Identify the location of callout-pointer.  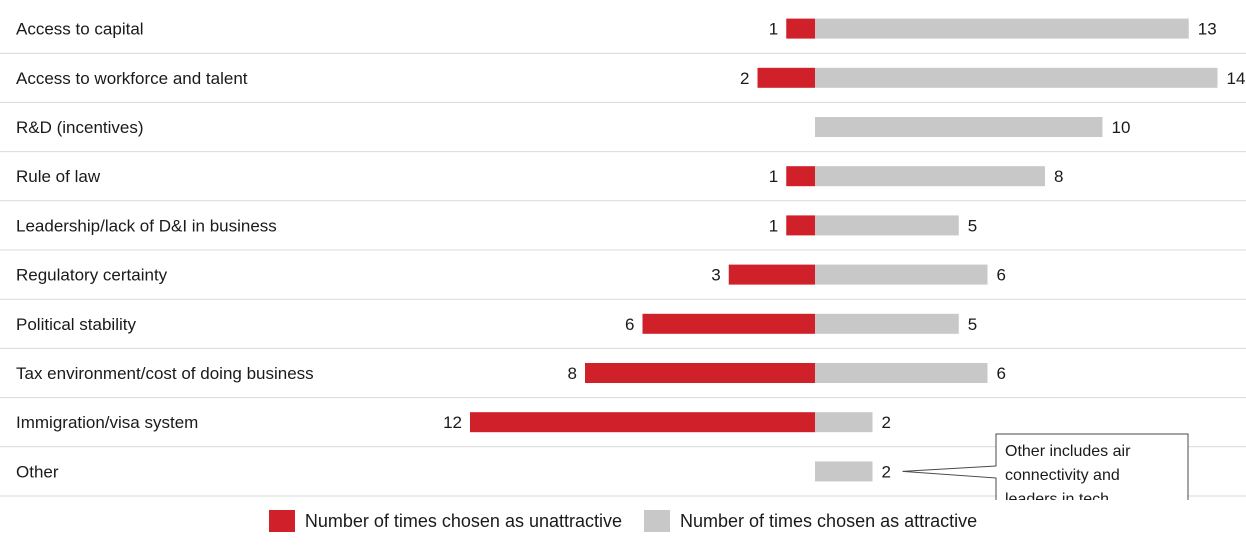
(949, 472).